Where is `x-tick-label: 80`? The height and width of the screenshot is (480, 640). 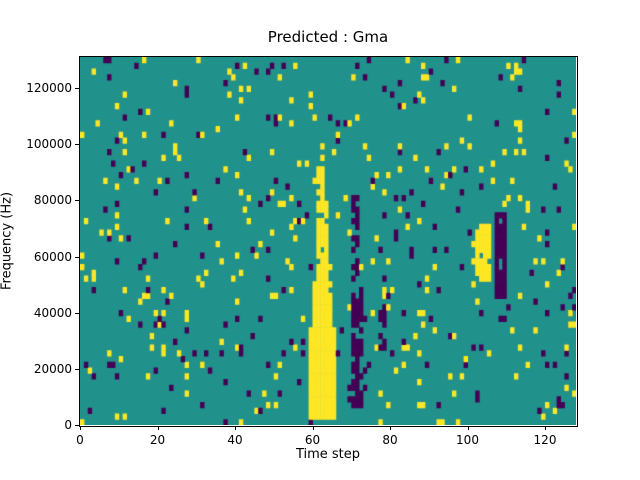 x-tick-label: 80 is located at coordinates (390, 440).